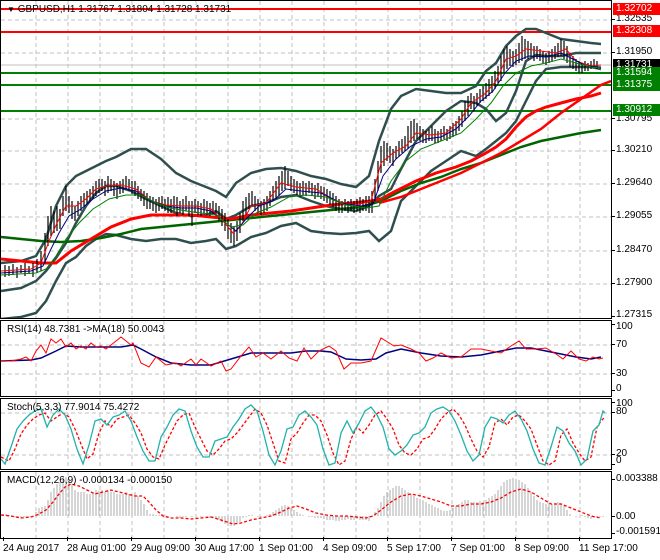 This screenshot has width=660, height=560. I want to click on rsi-line, so click(302, 354).